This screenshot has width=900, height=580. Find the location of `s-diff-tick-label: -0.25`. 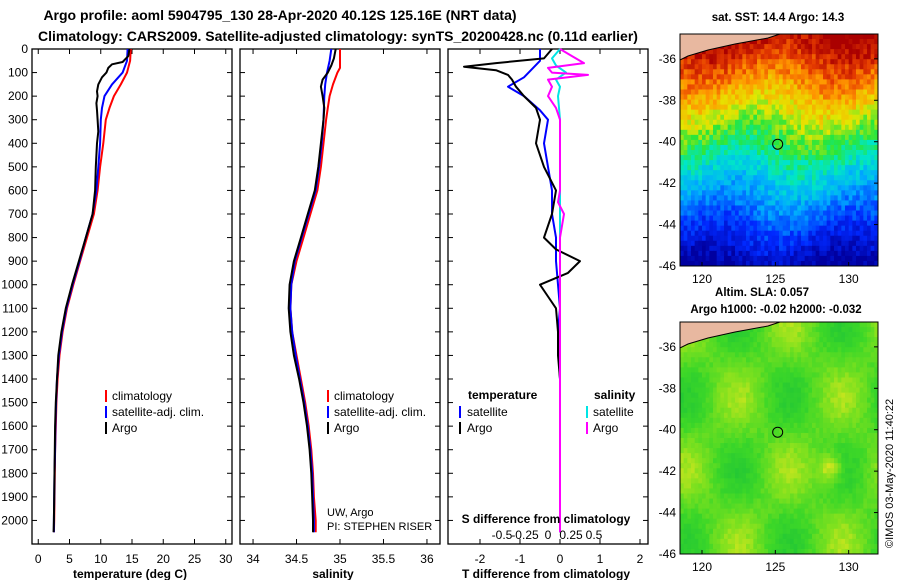

s-diff-tick-label: -0.25 is located at coordinates (525, 535).